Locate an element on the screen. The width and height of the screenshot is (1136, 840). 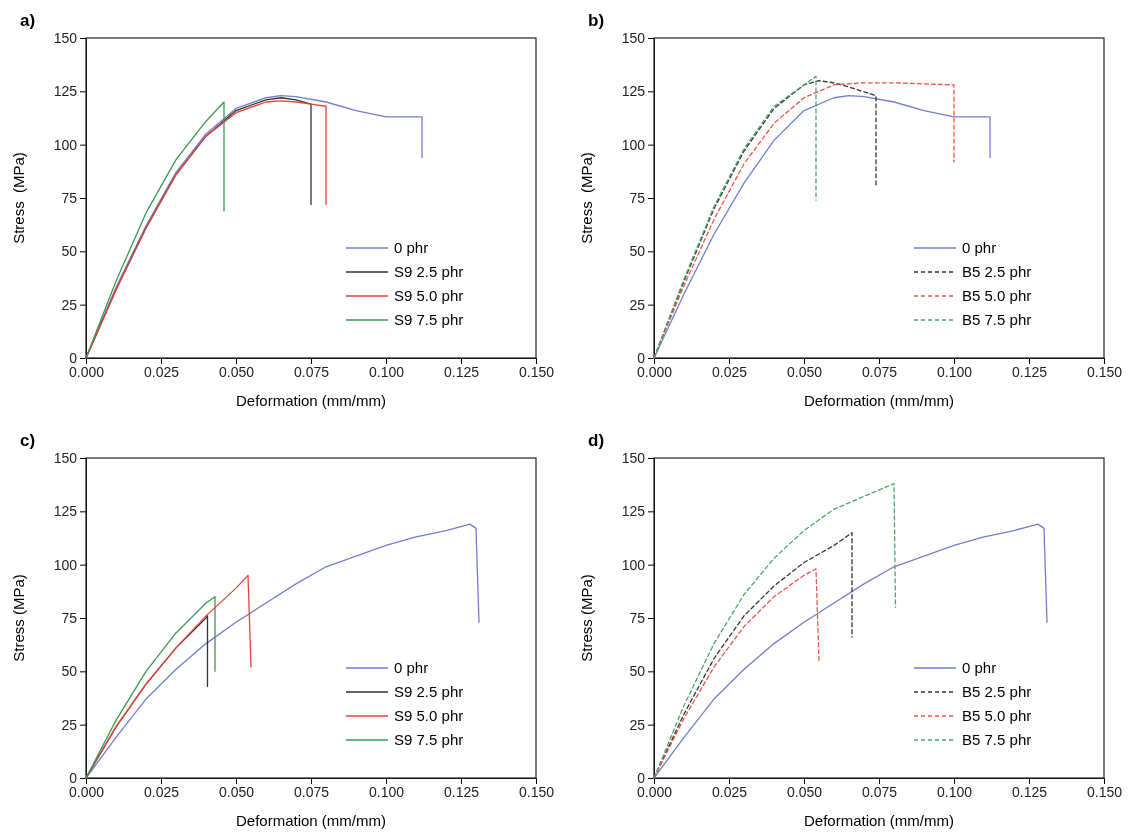
chart-title: a) is located at coordinates (28, 20).